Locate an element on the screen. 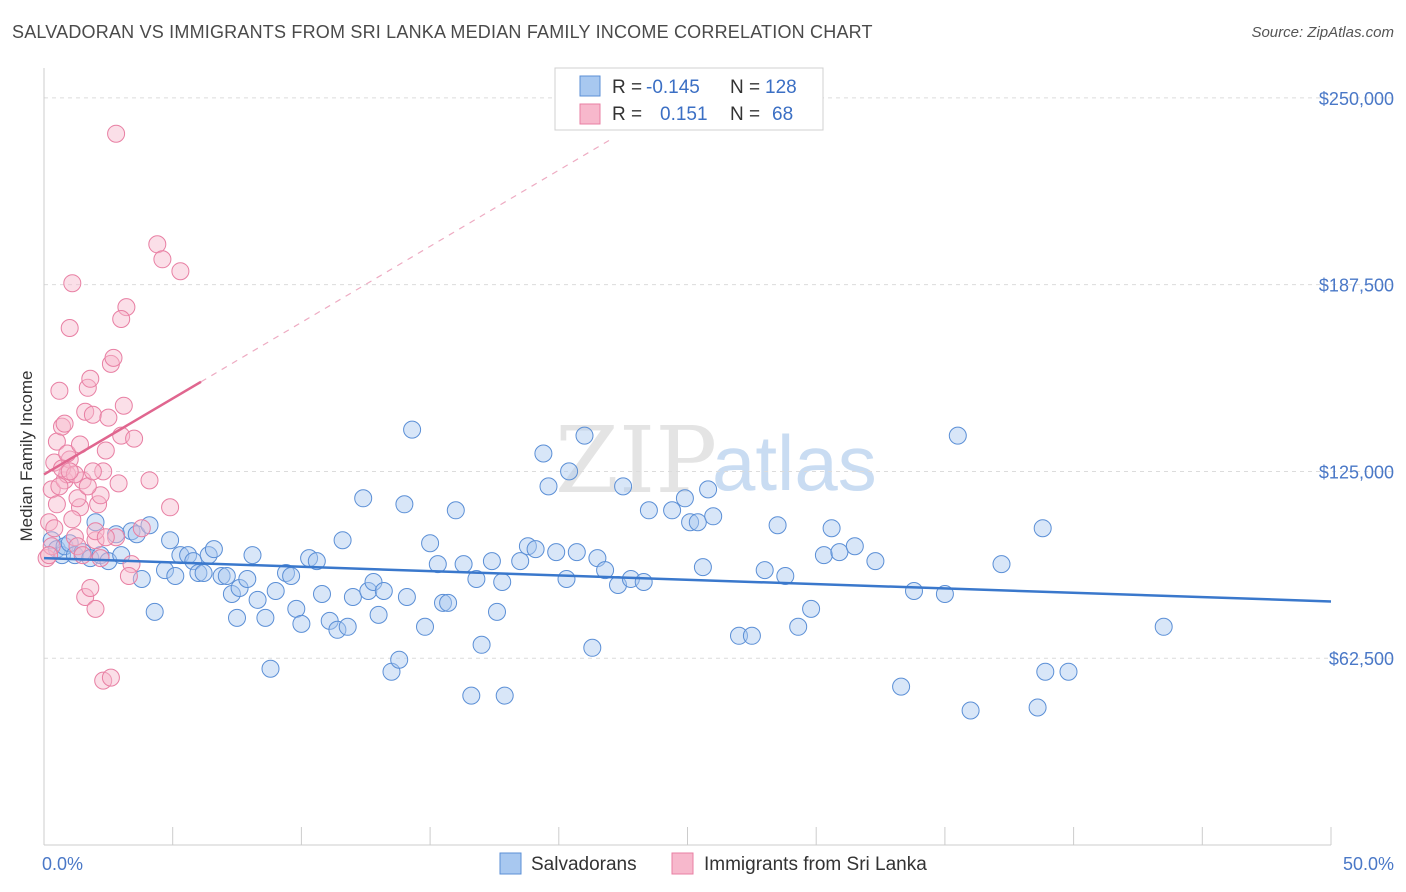  legend-r-label-1: R = is located at coordinates (627, 87).